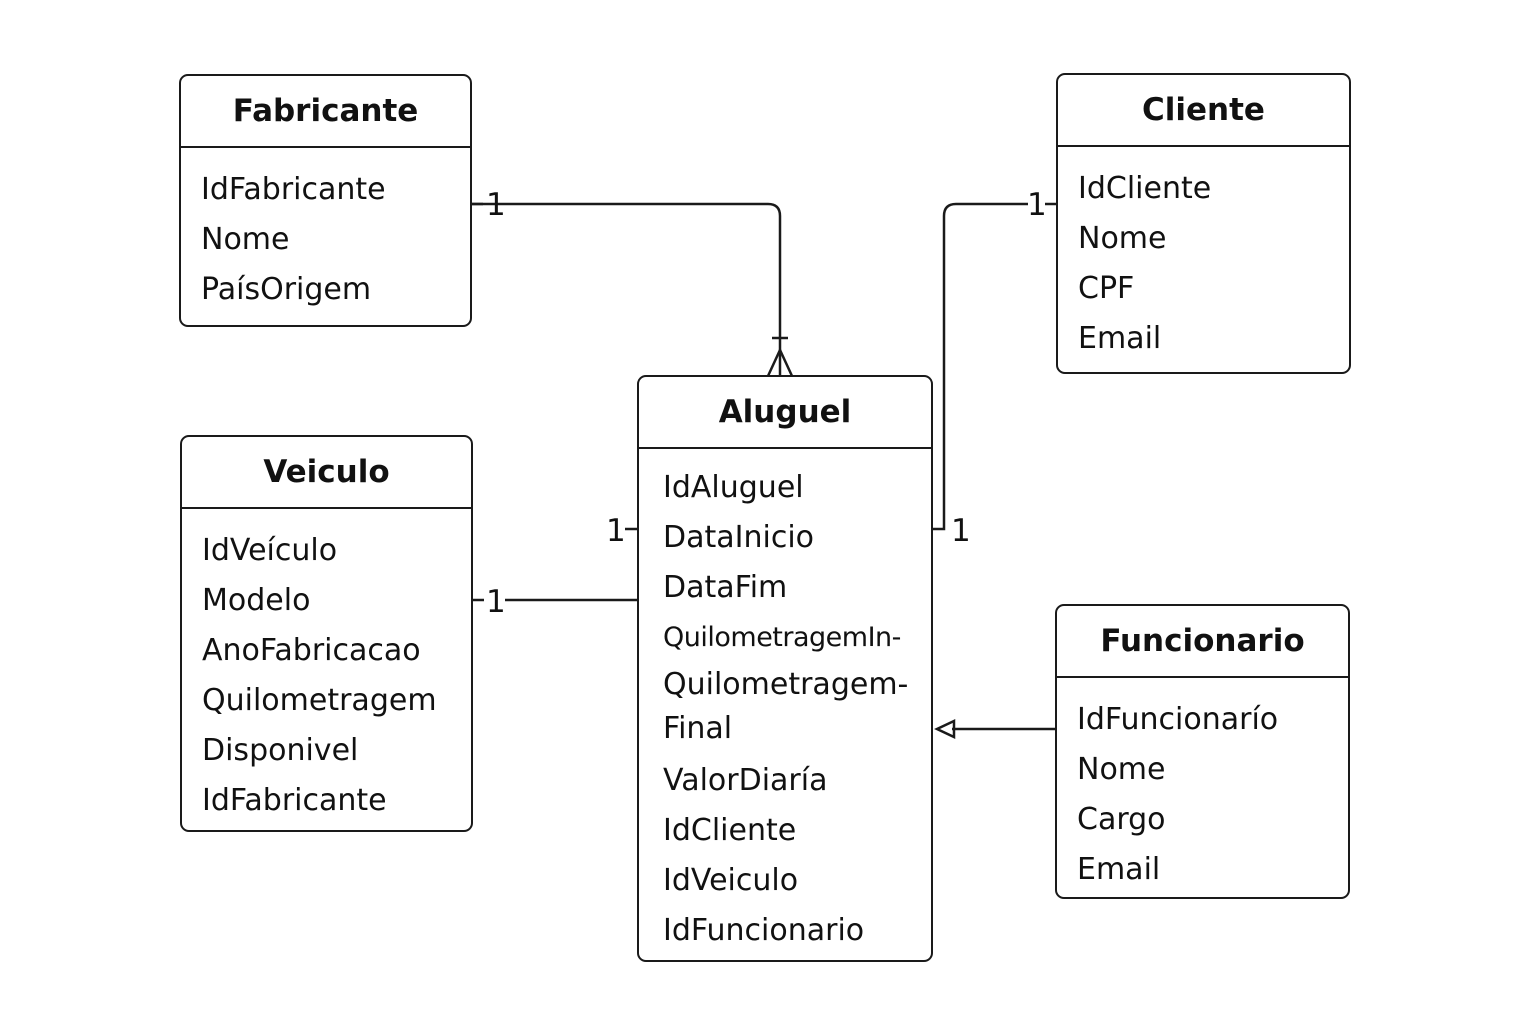 The width and height of the screenshot is (1536, 1024). I want to click on attribute: Quilometragem, so click(319, 700).